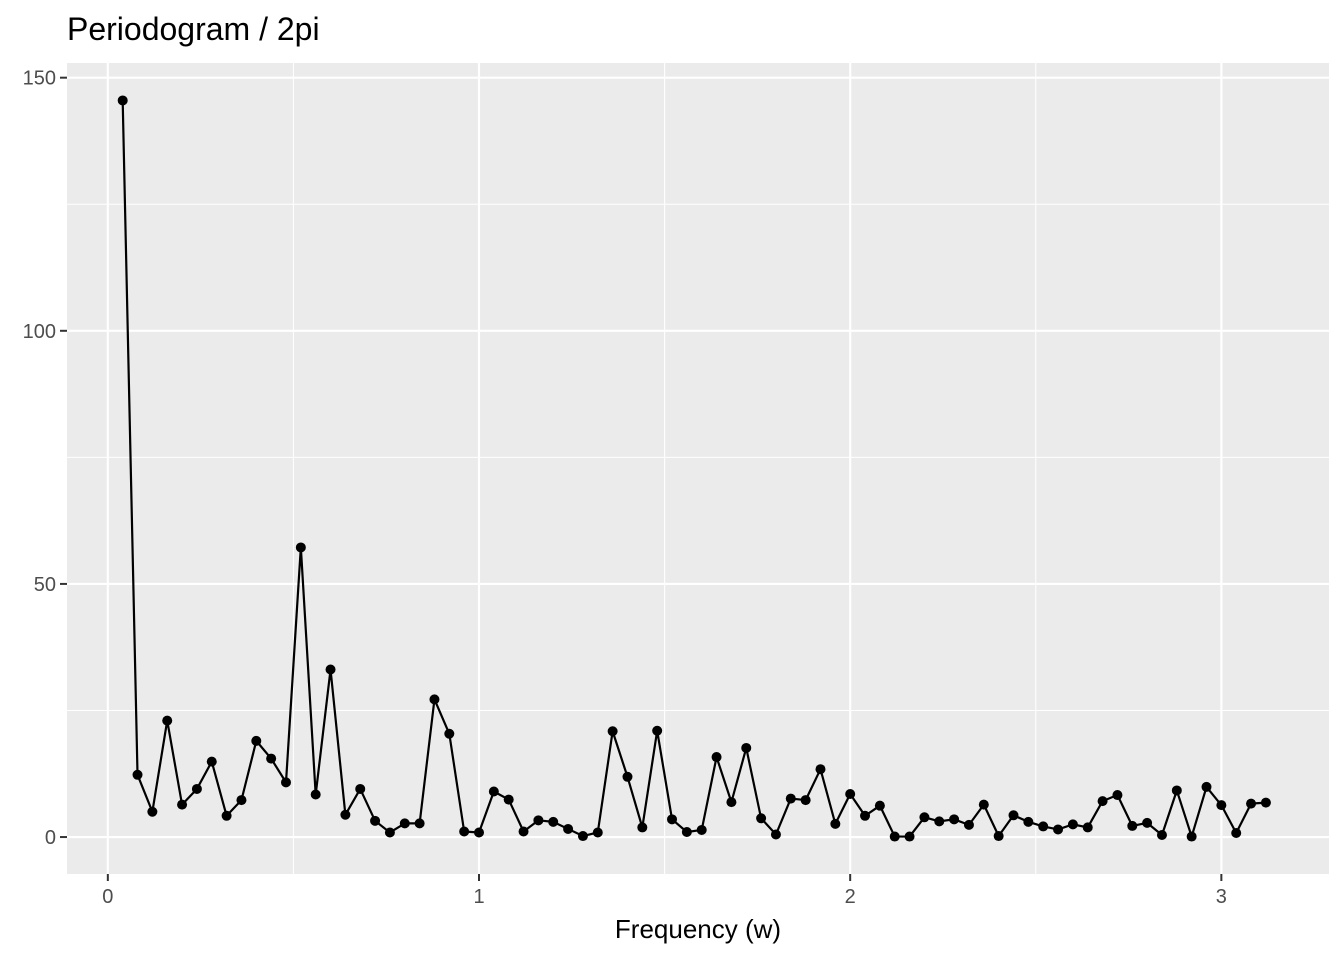  Describe the element at coordinates (39, 332) in the screenshot. I see `y-tick-label: 100` at that location.